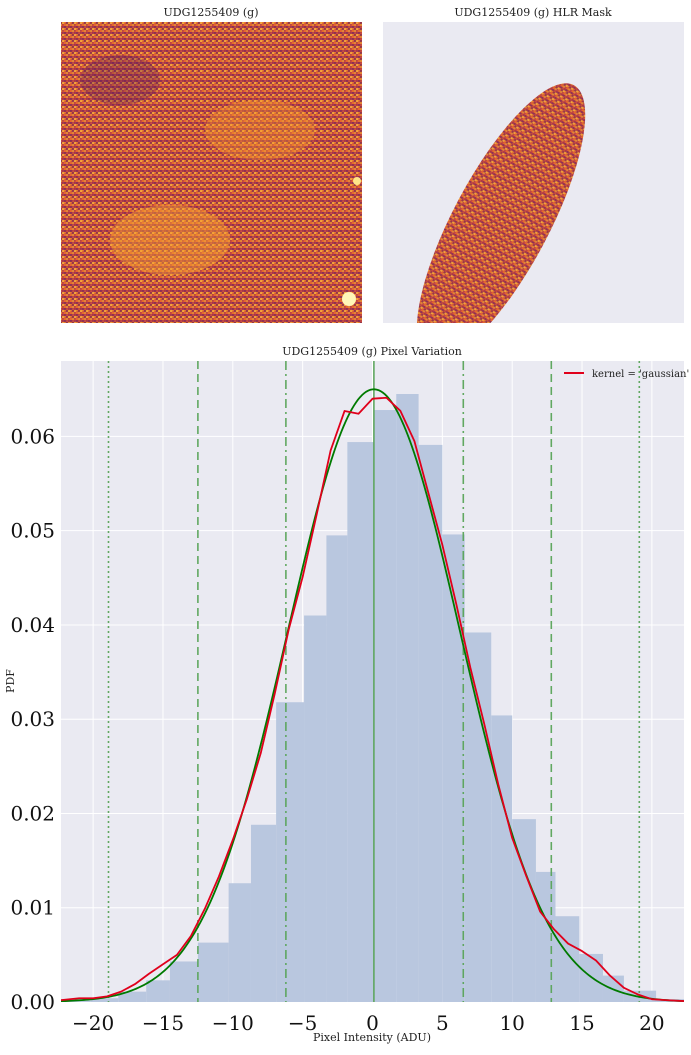 The width and height of the screenshot is (691, 1055). I want to click on legend: kernel = 'gaussian', so click(626, 374).